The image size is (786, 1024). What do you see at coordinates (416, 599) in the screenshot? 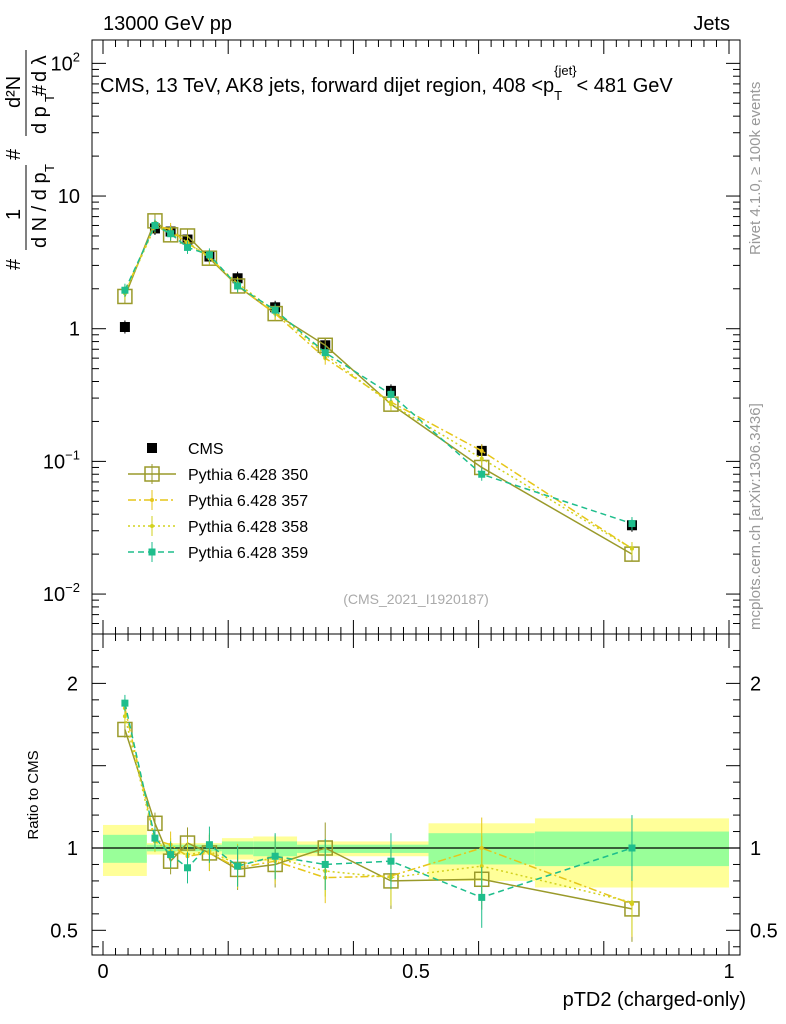
I see `watermark: (CMS_2021_I1920187)` at bounding box center [416, 599].